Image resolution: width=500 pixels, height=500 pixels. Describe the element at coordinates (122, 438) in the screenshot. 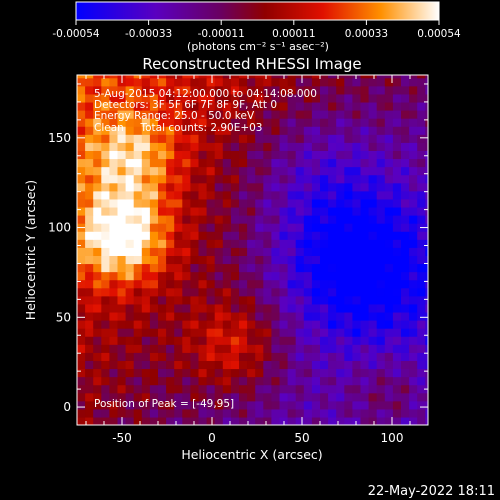

I see `x-tick-label: -50` at that location.